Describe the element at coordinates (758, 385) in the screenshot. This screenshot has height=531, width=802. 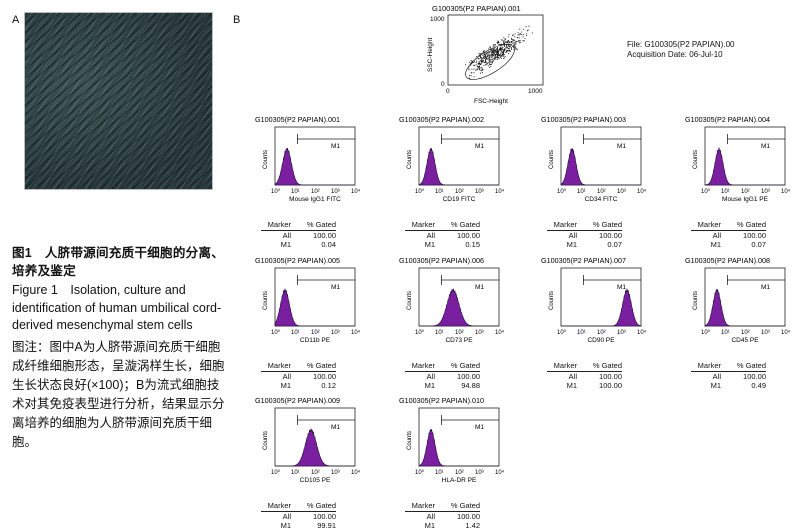
I see `stat-gated: 0.49` at that location.